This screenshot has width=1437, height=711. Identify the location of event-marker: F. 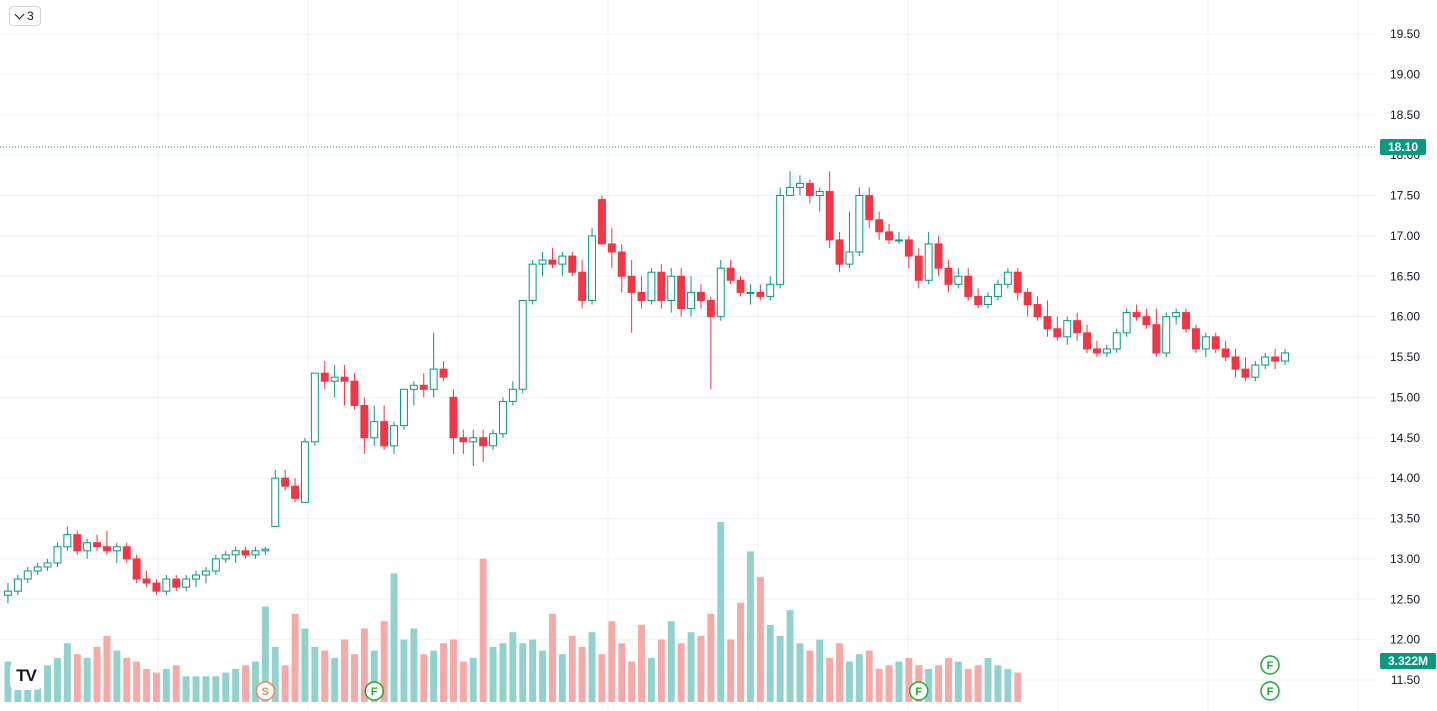
(919, 691).